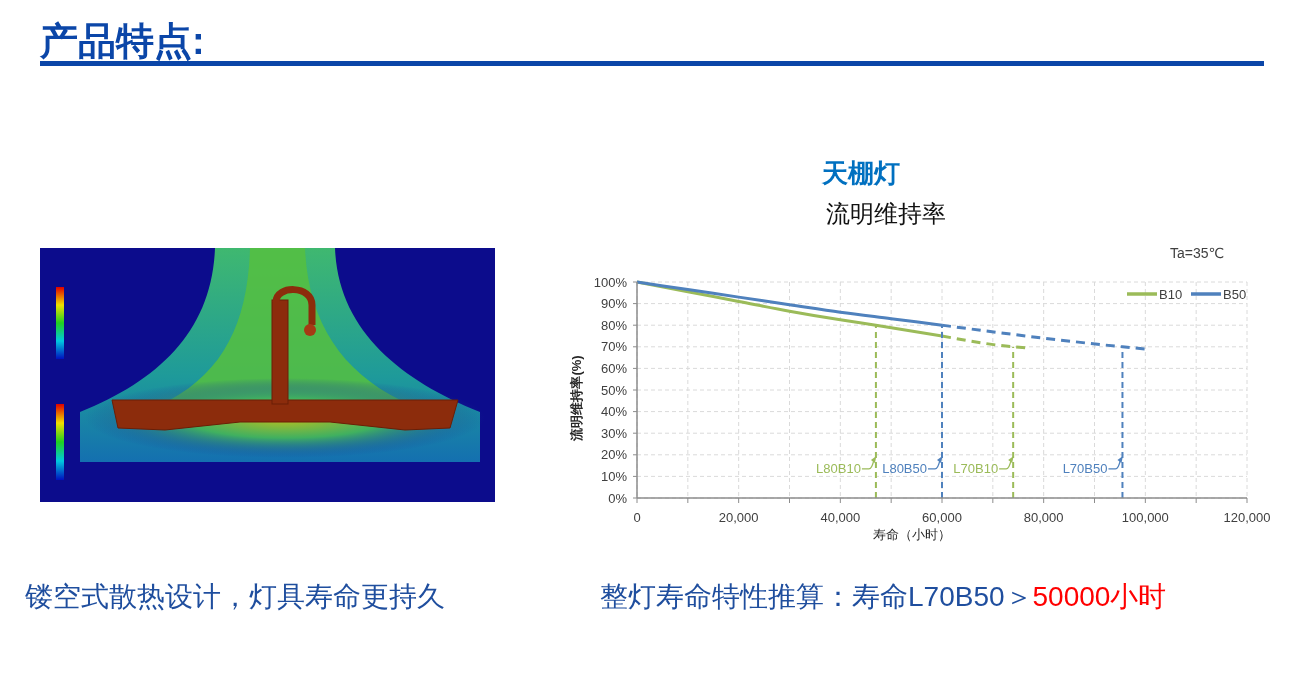 This screenshot has width=1290, height=681. What do you see at coordinates (738, 517) in the screenshot?
I see `x-tick-label: 20,000` at bounding box center [738, 517].